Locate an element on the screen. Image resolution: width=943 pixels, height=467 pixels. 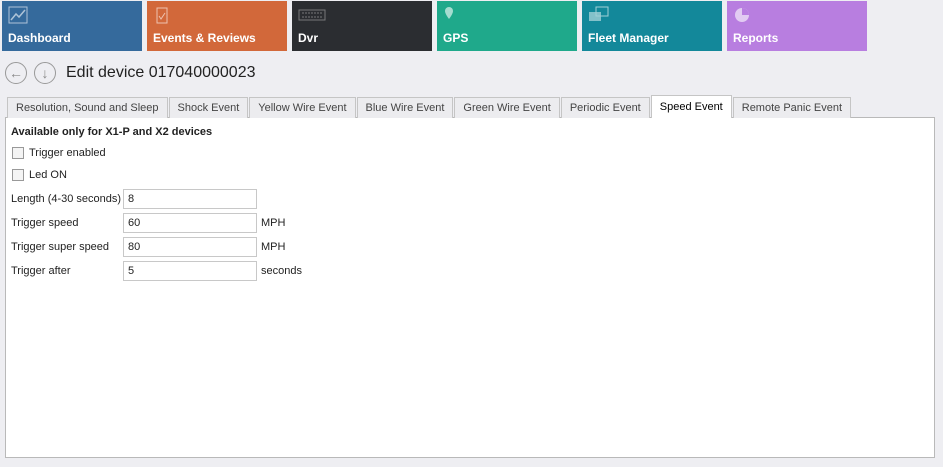
menu-tile-gps: GPS is located at coordinates (507, 26).